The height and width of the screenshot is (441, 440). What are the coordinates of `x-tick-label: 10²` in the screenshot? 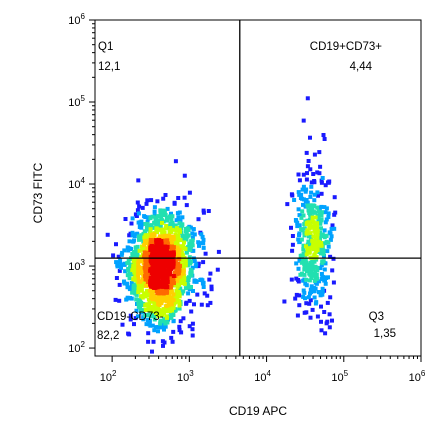 It's located at (108, 376).